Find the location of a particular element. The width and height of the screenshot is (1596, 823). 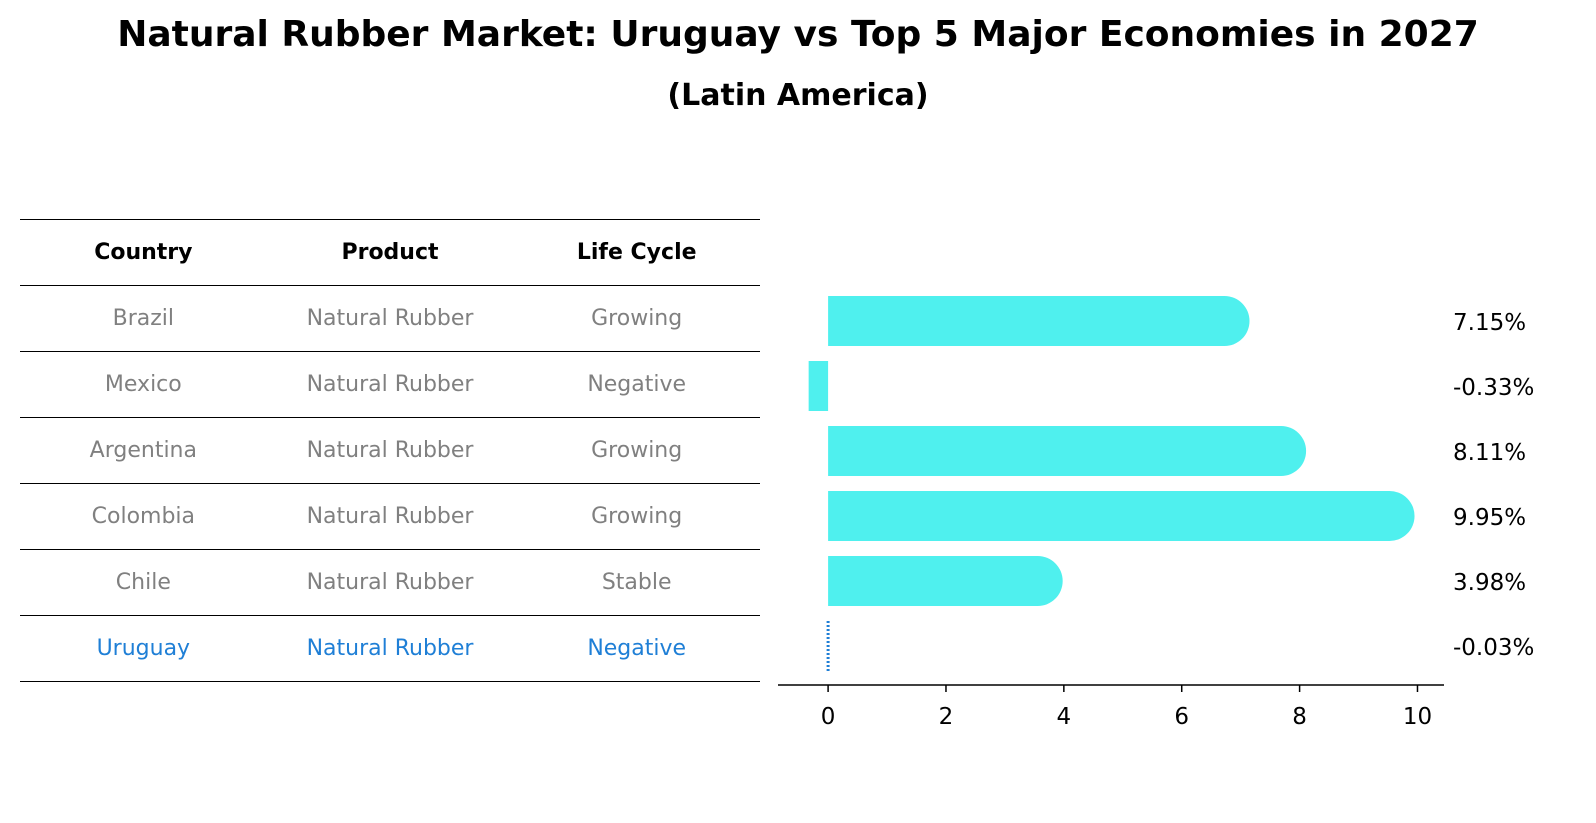

bar-brazil is located at coordinates (1039, 321).